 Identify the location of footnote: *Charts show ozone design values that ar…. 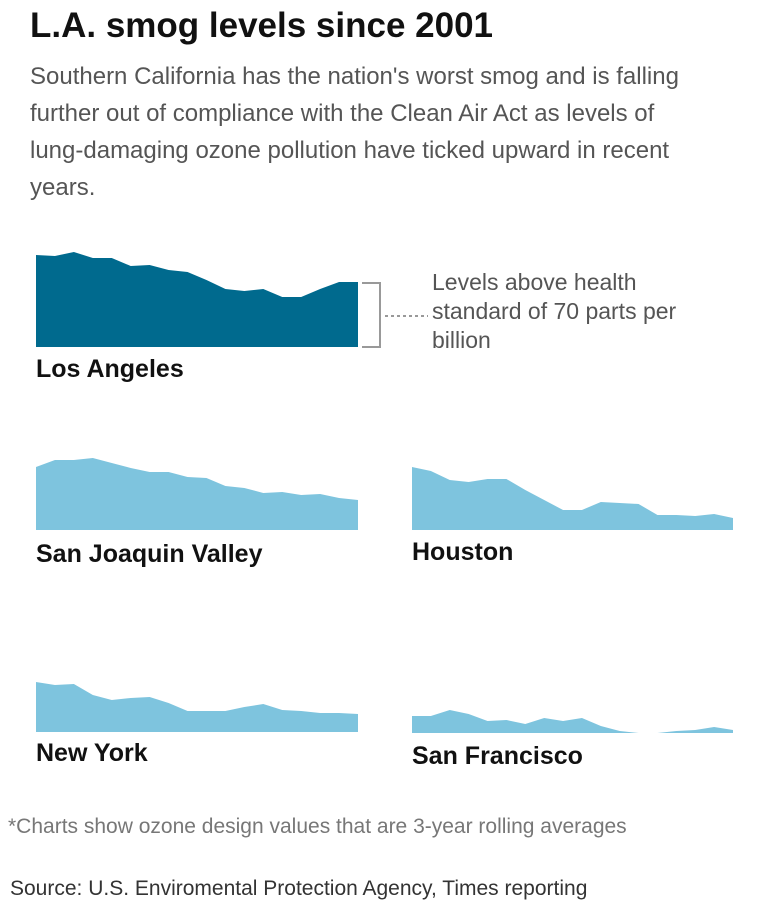
(317, 826).